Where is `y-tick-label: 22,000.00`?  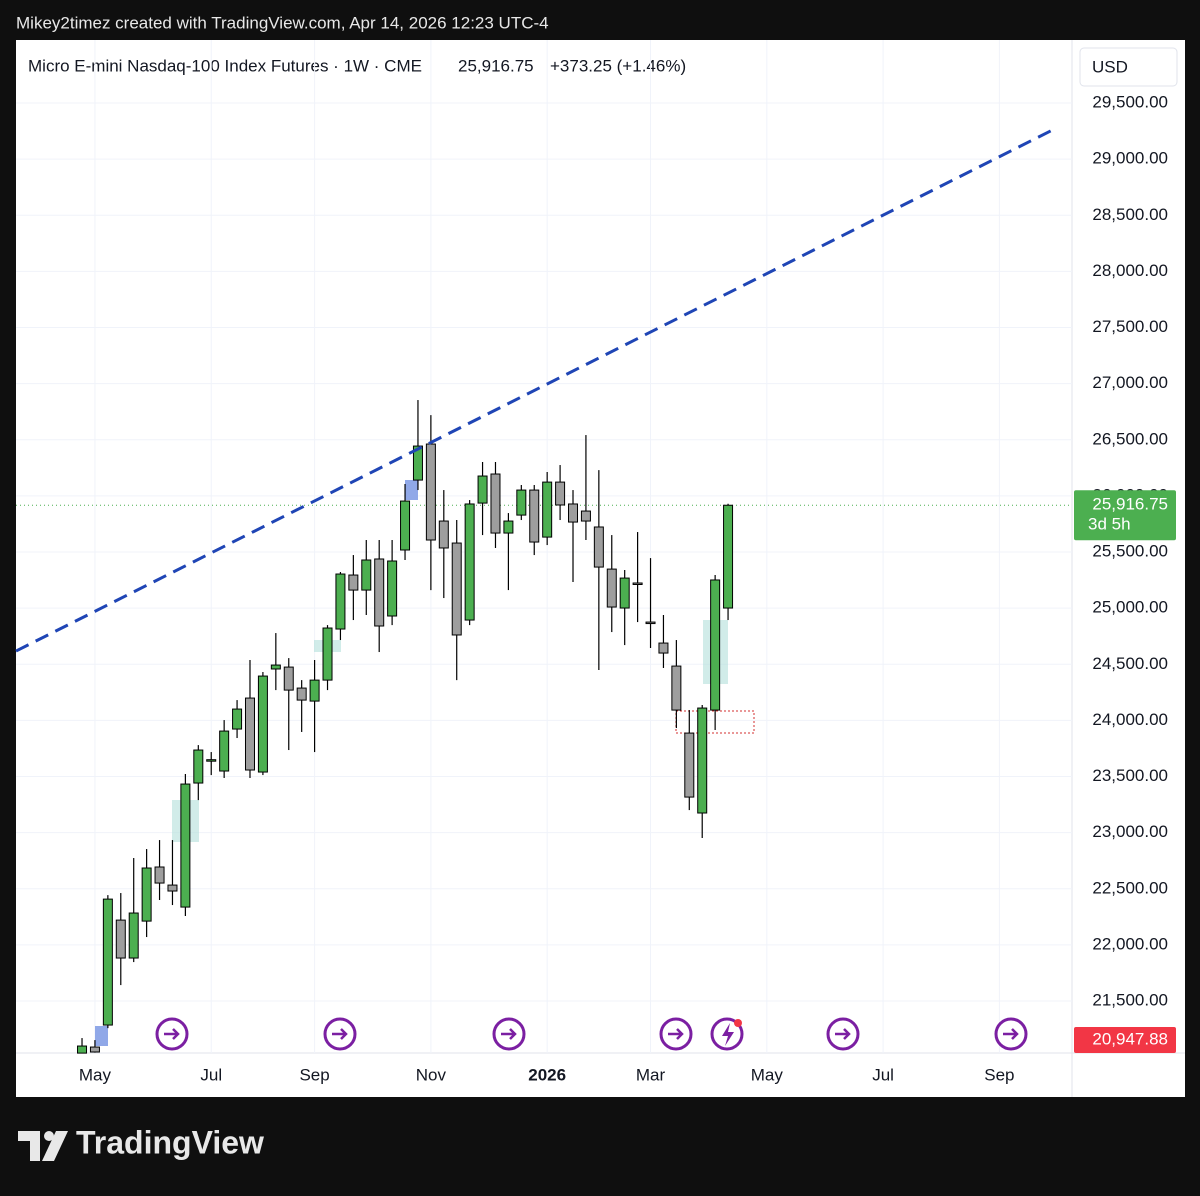
y-tick-label: 22,000.00 is located at coordinates (1130, 943).